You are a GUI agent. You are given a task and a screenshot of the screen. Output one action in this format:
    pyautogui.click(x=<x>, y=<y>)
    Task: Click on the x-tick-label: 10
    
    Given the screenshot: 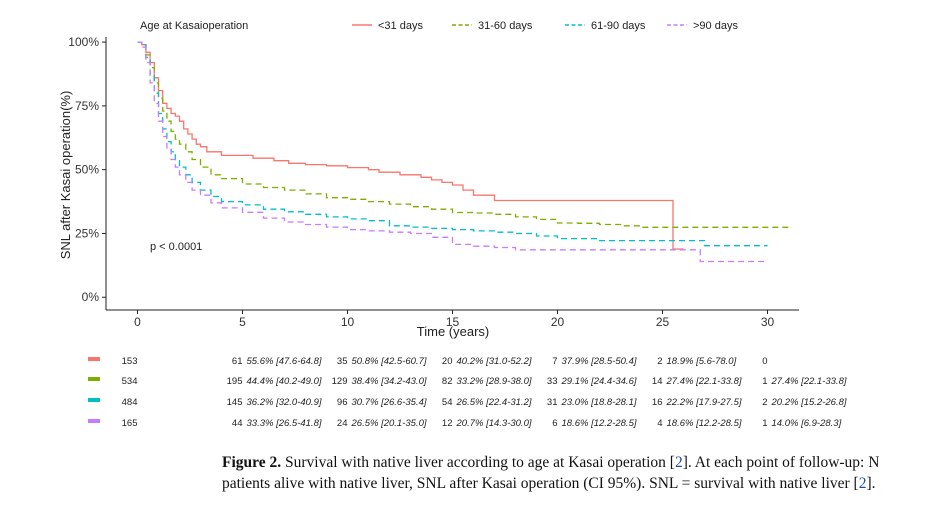 What is the action you would take?
    pyautogui.click(x=348, y=322)
    